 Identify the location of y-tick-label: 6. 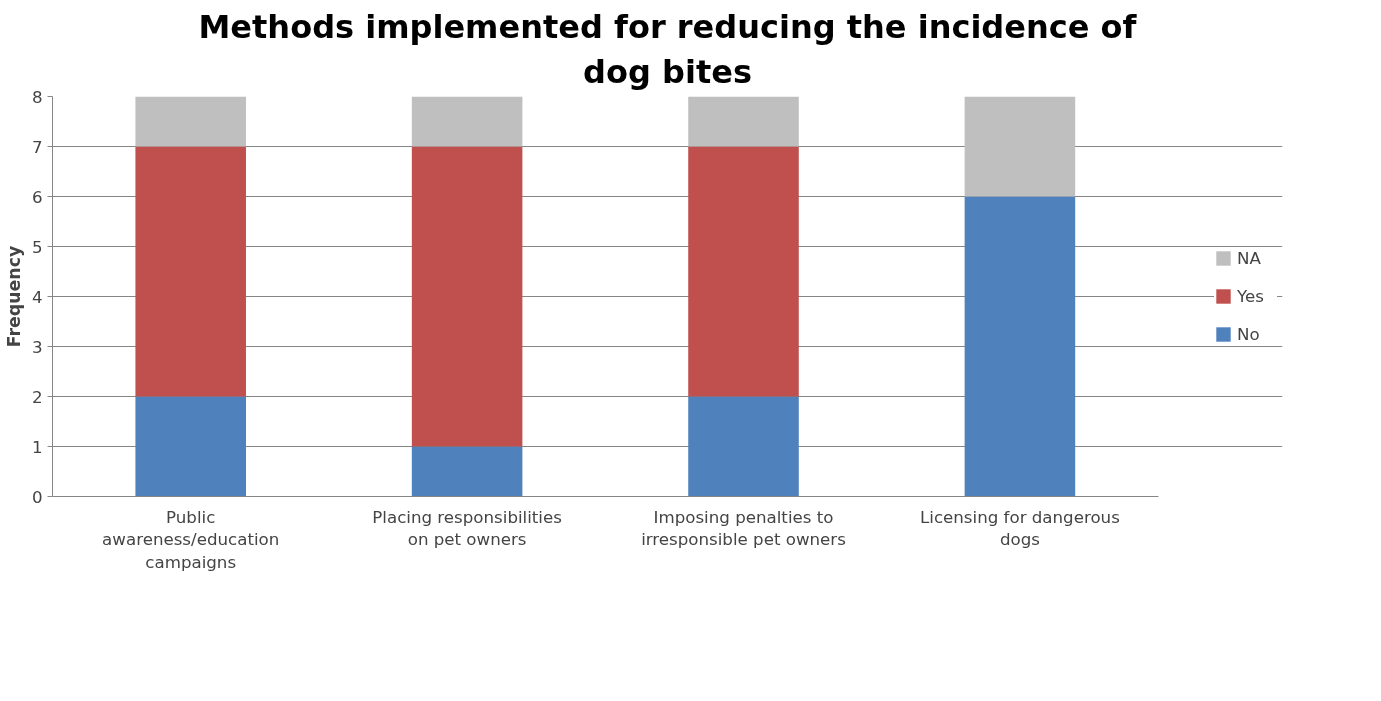
(37, 197).